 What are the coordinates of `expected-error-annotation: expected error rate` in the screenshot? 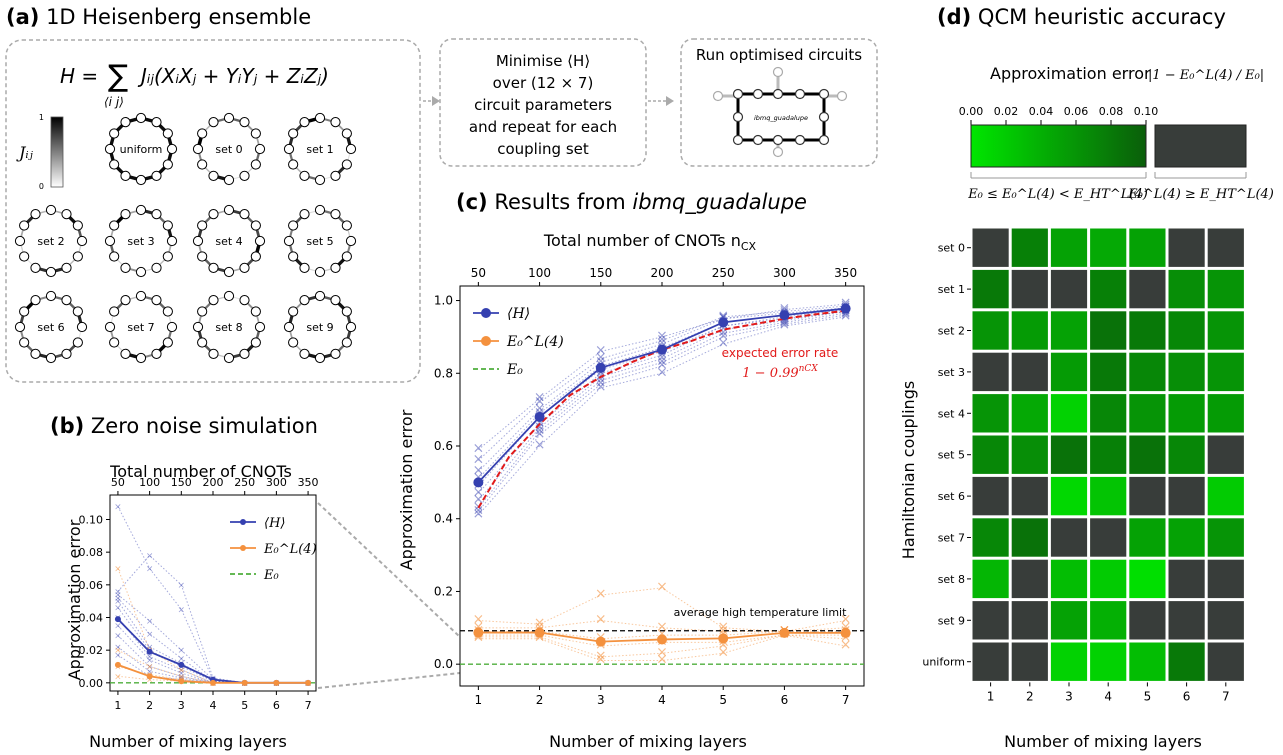 It's located at (780, 353).